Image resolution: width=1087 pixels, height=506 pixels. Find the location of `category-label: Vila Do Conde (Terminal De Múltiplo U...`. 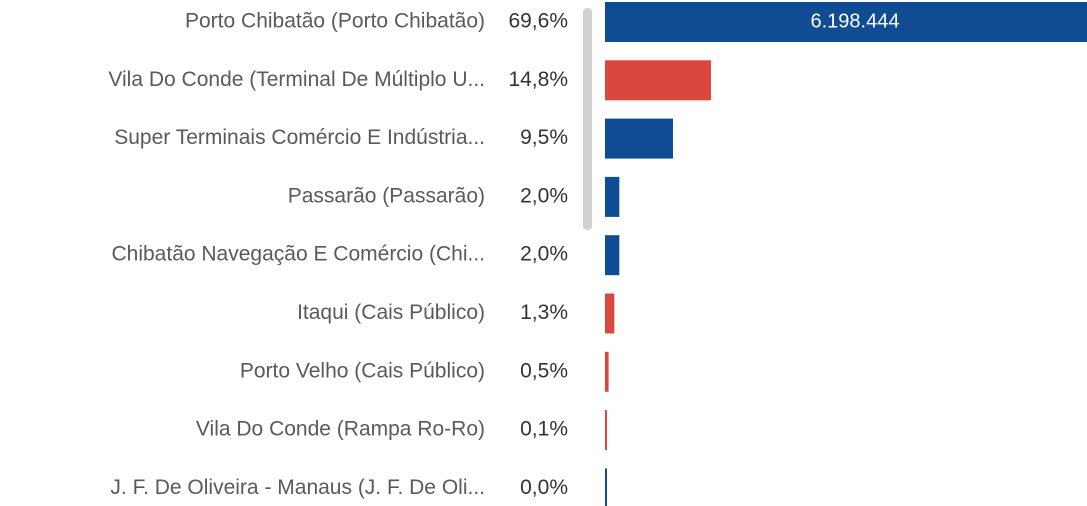

category-label: Vila Do Conde (Terminal De Múltiplo U... is located at coordinates (296, 79).